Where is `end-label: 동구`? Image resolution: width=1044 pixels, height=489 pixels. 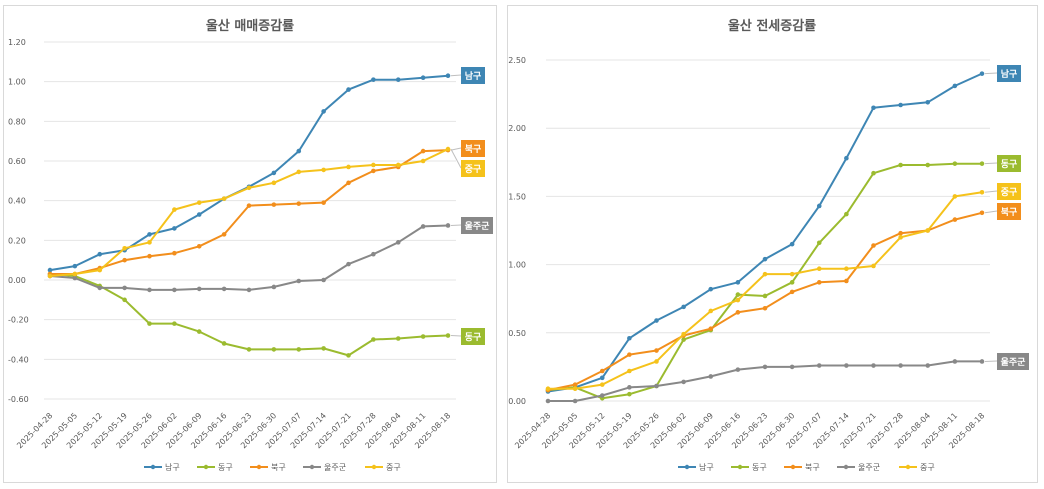 end-label: 동구 is located at coordinates (1009, 164).